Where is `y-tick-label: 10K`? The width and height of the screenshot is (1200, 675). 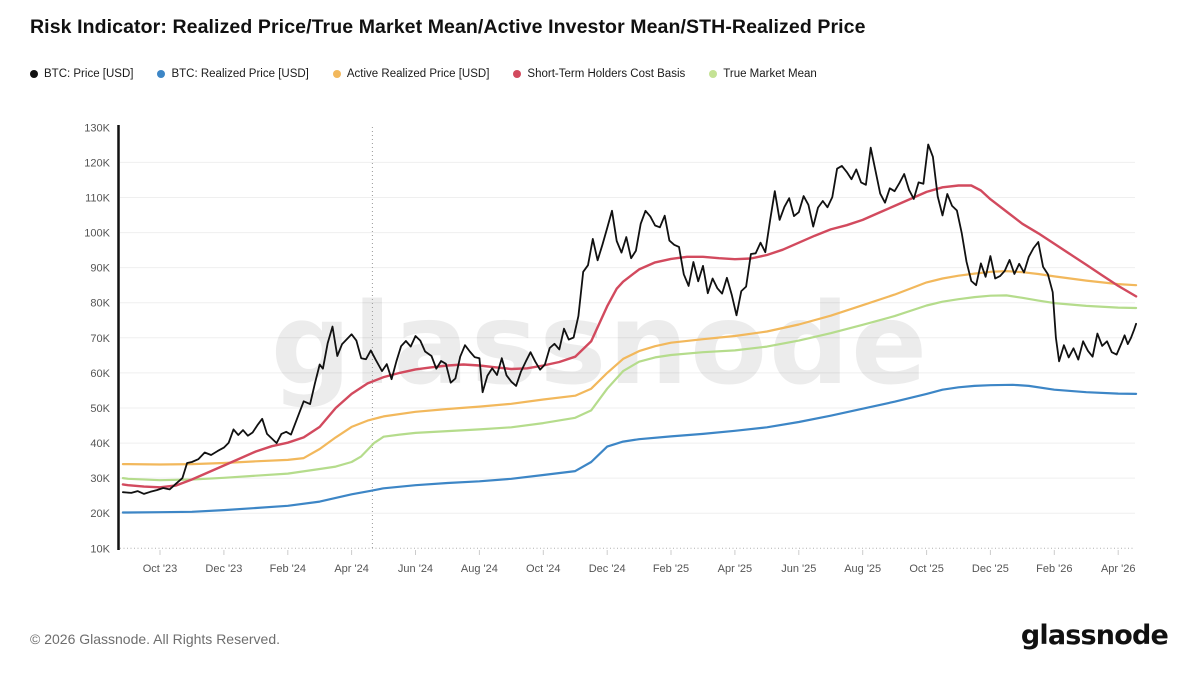
y-tick-label: 10K is located at coordinates (100, 549).